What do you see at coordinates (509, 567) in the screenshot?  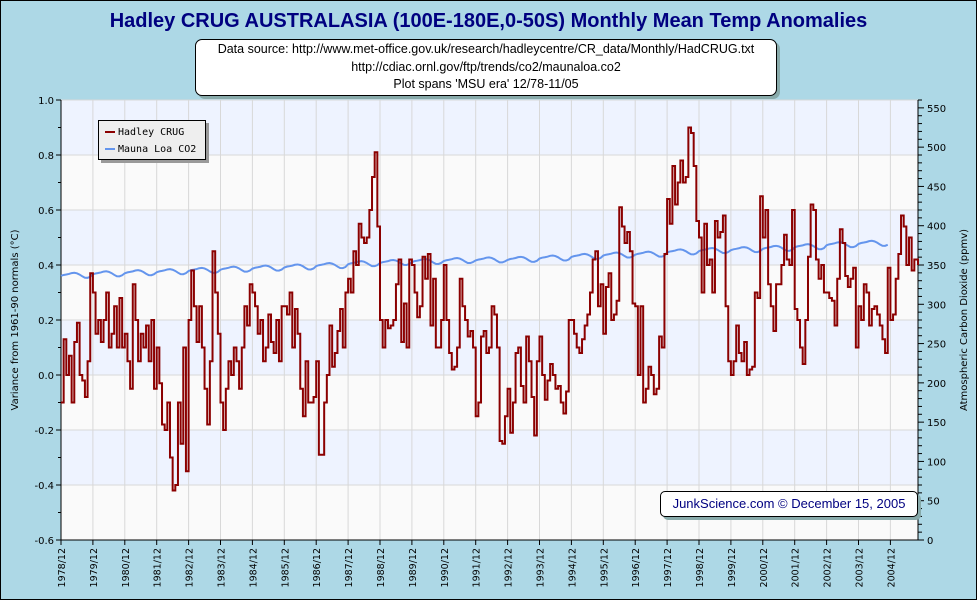 I see `x-tick-label: 1992/12` at bounding box center [509, 567].